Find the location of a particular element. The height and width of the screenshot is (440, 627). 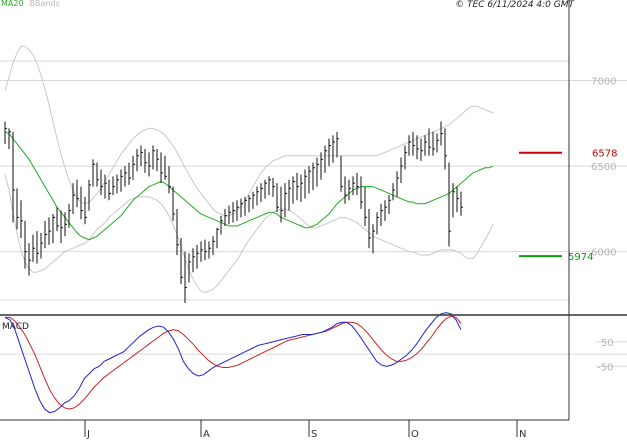

price-levels: 6578 5974 is located at coordinates (568, 206).